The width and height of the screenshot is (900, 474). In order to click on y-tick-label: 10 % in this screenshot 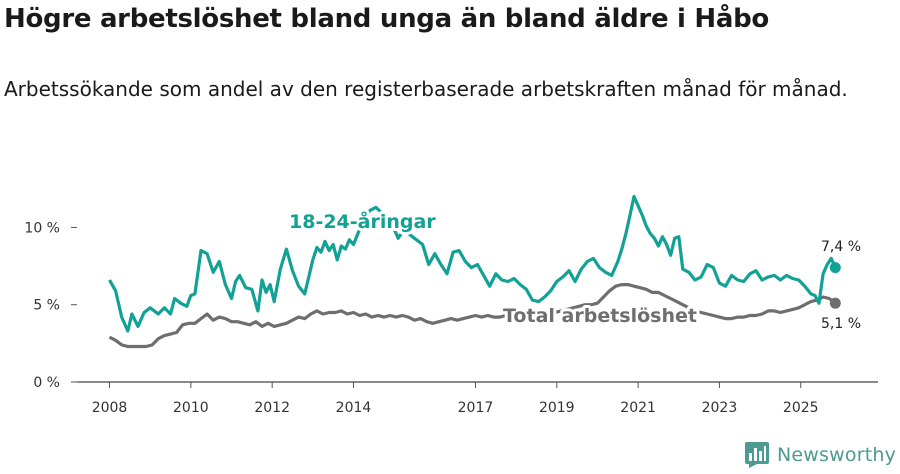, I will do `click(42, 228)`.